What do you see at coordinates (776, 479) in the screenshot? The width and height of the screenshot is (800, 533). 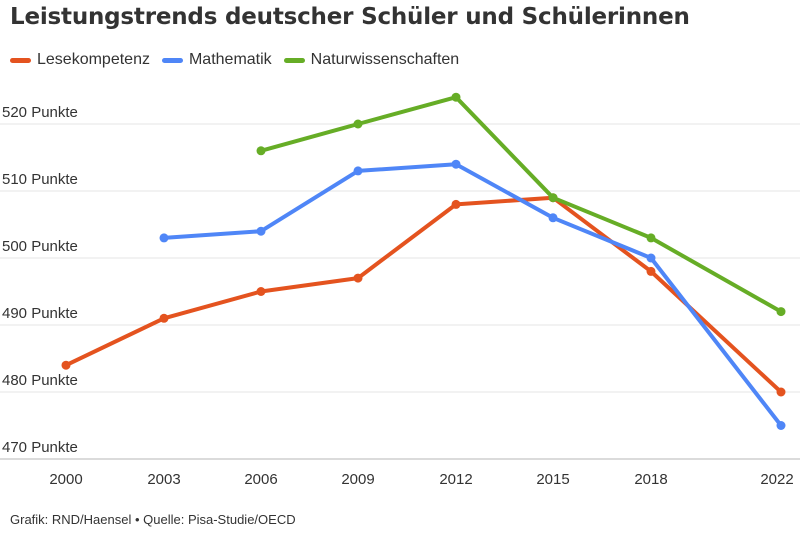 I see `x-tick-label: 2022` at bounding box center [776, 479].